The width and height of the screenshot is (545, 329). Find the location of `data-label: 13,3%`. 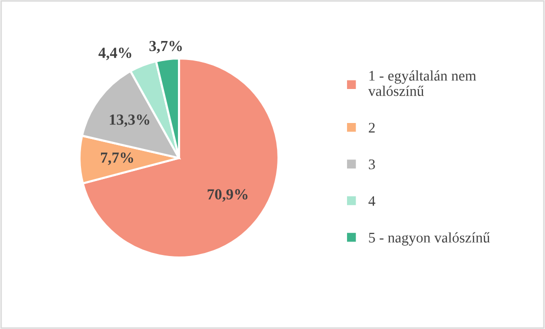

data-label: 13,3% is located at coordinates (130, 121).